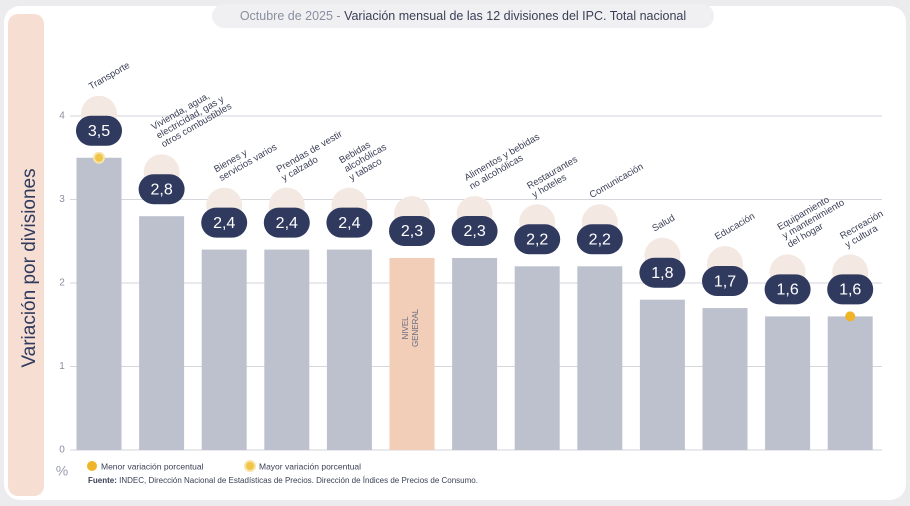 This screenshot has width=910, height=506. Describe the element at coordinates (415, 327) in the screenshot. I see `text-line: GENERAL` at that location.